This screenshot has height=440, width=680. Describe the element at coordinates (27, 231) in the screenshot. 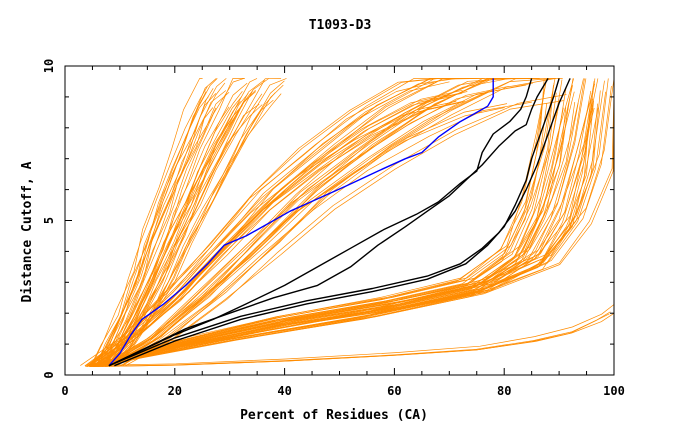

I see `y-axis-label: Distance Cutoff, A` at that location.